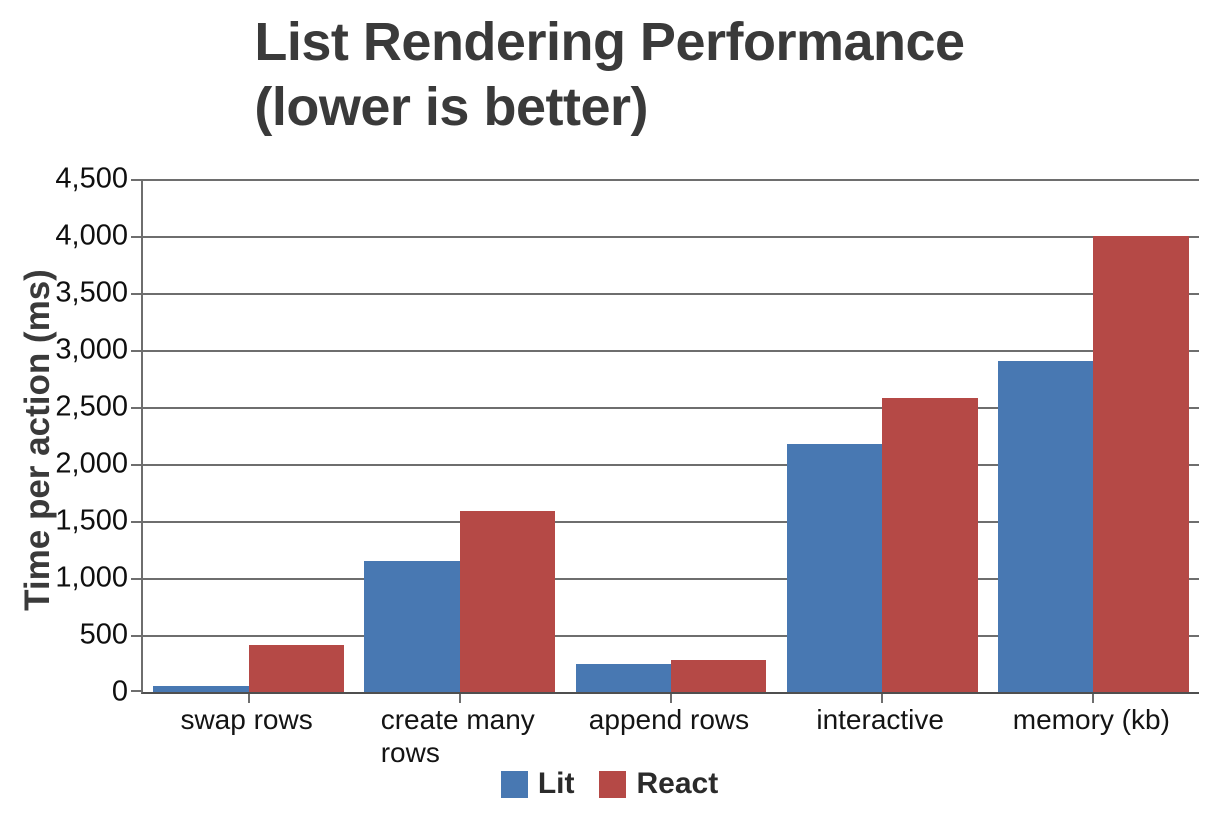 This screenshot has height=820, width=1219. I want to click on bar-react-memory-kb, so click(1141, 464).